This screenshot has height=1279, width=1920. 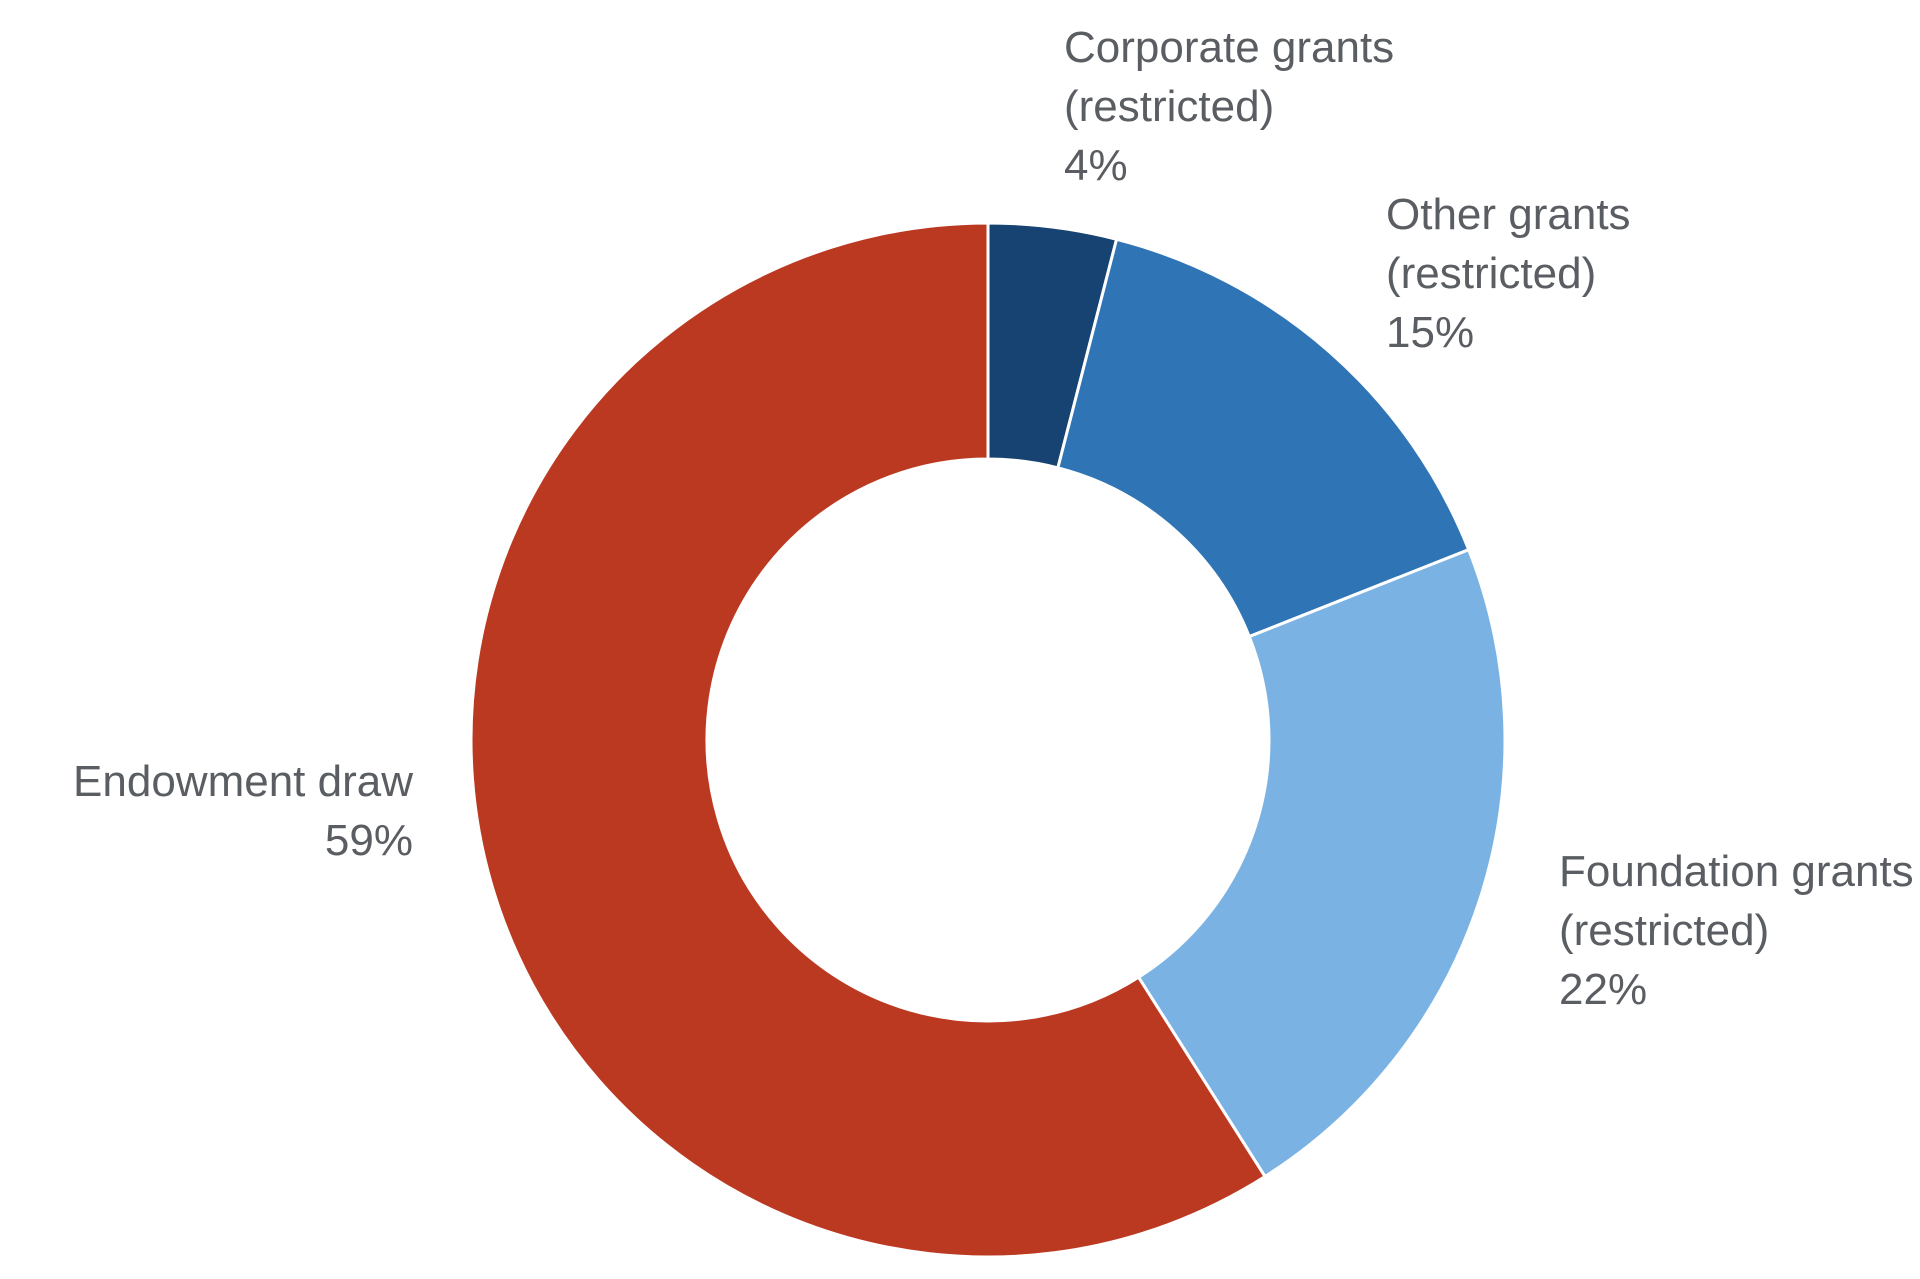 I want to click on label-corporate: Corporate grants (restricted) 4%, so click(x=1229, y=106).